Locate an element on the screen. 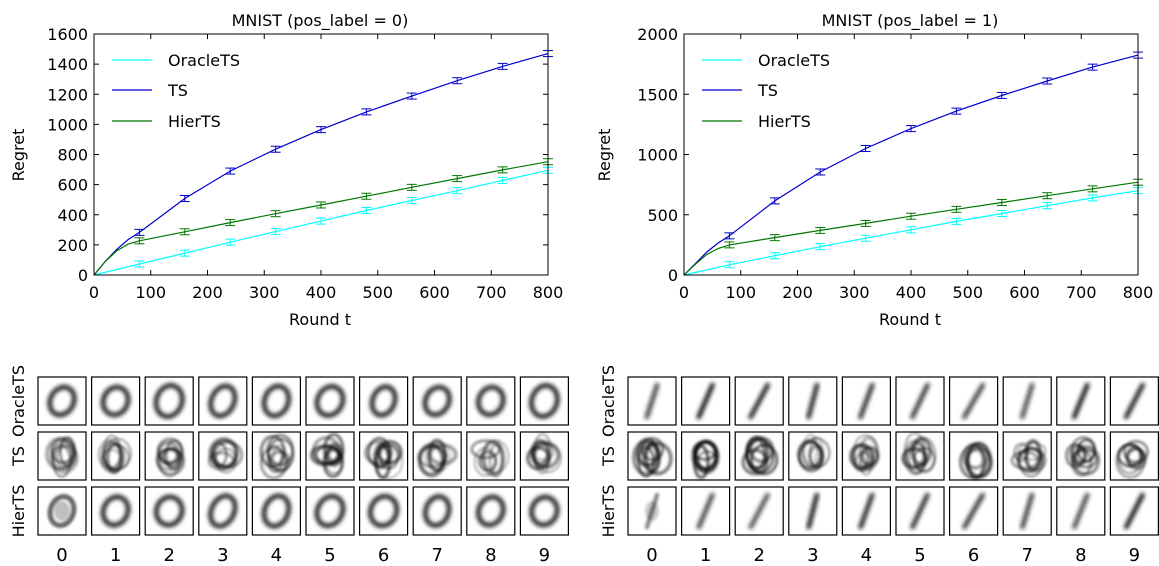 This screenshot has height=566, width=1159. chart-title: MNIST (pos_label = 1) is located at coordinates (910, 21).